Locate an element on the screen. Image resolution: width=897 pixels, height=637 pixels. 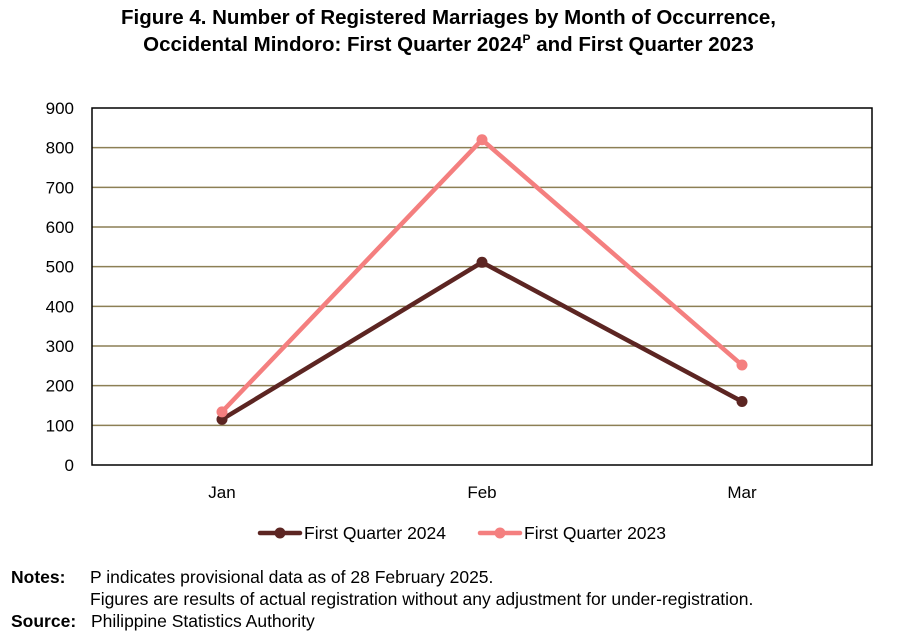
chart-title-line2-end: and First Quarter 2023 is located at coordinates (645, 44).